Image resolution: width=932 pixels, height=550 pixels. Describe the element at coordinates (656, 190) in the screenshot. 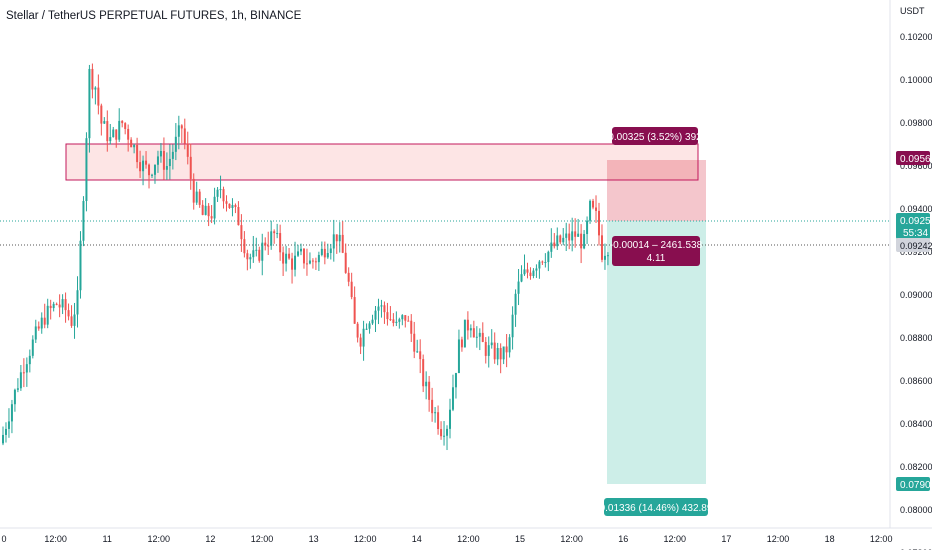

I see `position-stop-zone` at that location.